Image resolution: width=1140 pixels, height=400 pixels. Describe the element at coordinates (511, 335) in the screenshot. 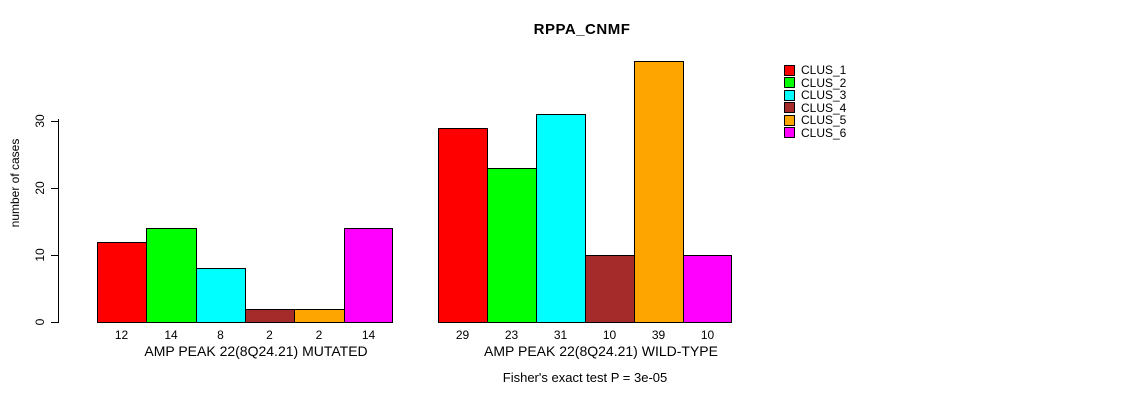

I see `bar-value-label: 23` at that location.